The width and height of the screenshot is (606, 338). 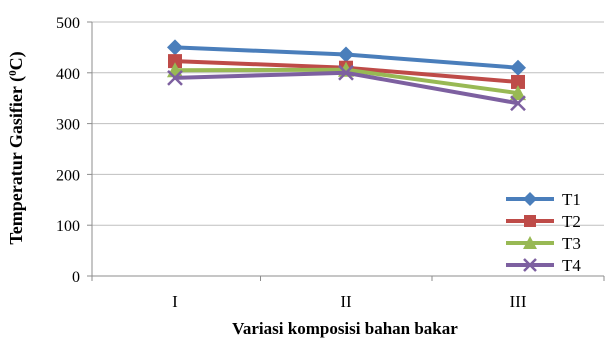 What do you see at coordinates (543, 232) in the screenshot?
I see `legend: T1 T2 T3 T4` at bounding box center [543, 232].